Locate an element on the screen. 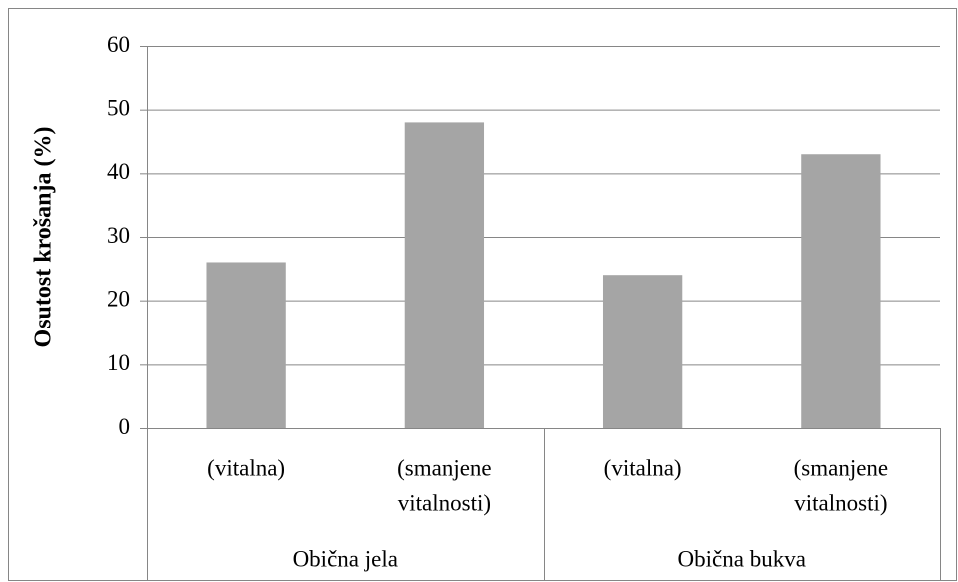 The height and width of the screenshot is (582, 958). y-tick-label: 30 is located at coordinates (118, 235).